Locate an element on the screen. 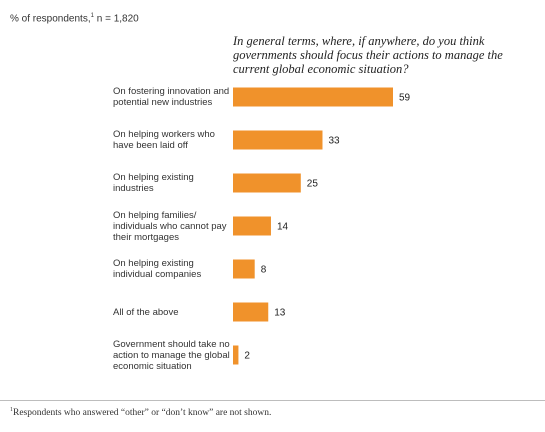 The image size is (545, 432). category-label-2: On helping existing industries is located at coordinates (153, 183).